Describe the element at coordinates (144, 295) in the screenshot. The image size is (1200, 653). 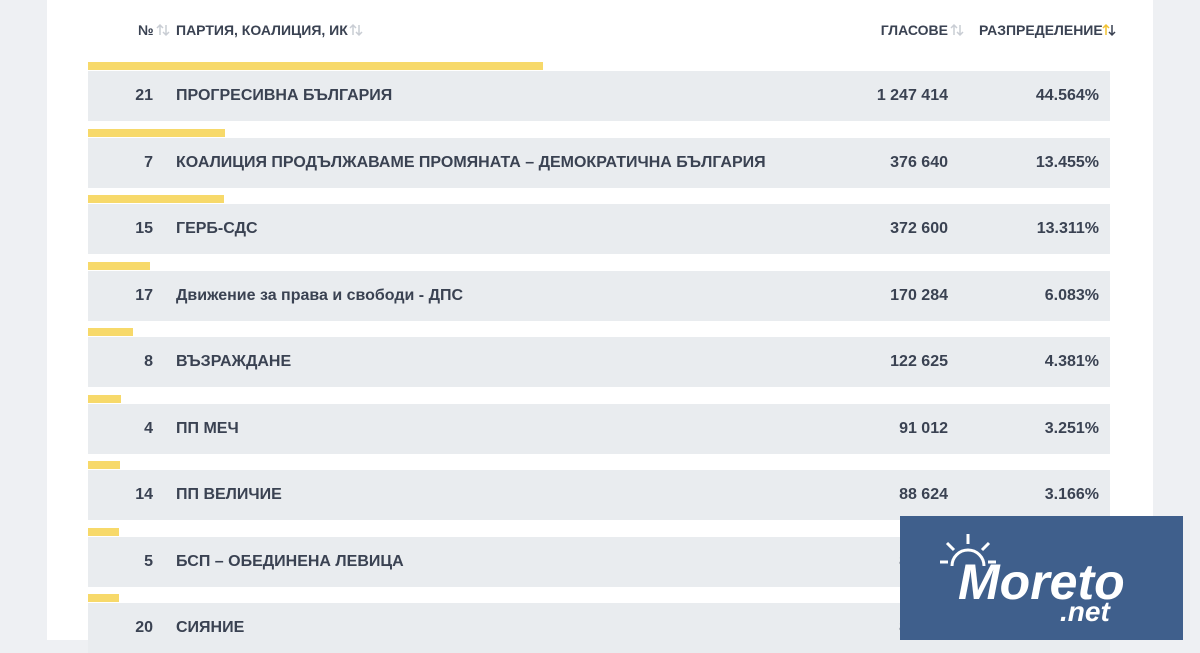
I see `party-number: 17` at that location.